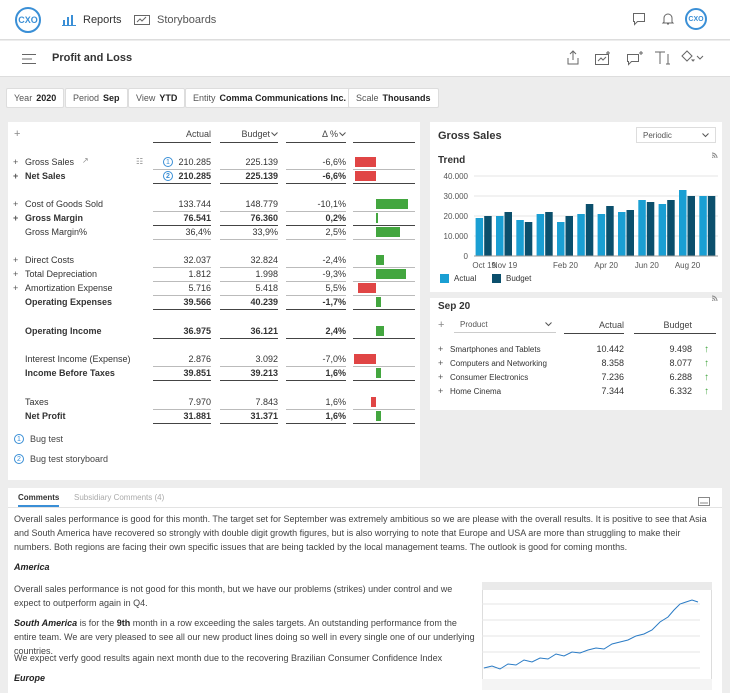  What do you see at coordinates (704, 501) in the screenshot?
I see `keyboard-icon` at bounding box center [704, 501].